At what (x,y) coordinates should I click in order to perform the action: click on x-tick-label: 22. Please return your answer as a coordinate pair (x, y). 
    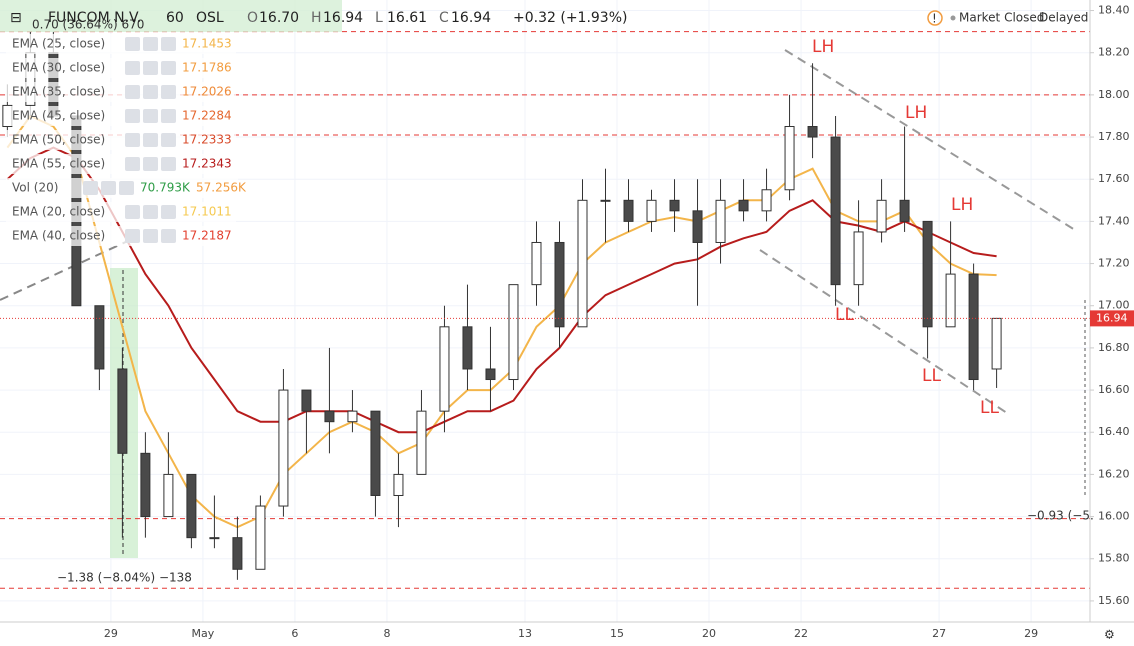
    Looking at the image, I should click on (801, 633).